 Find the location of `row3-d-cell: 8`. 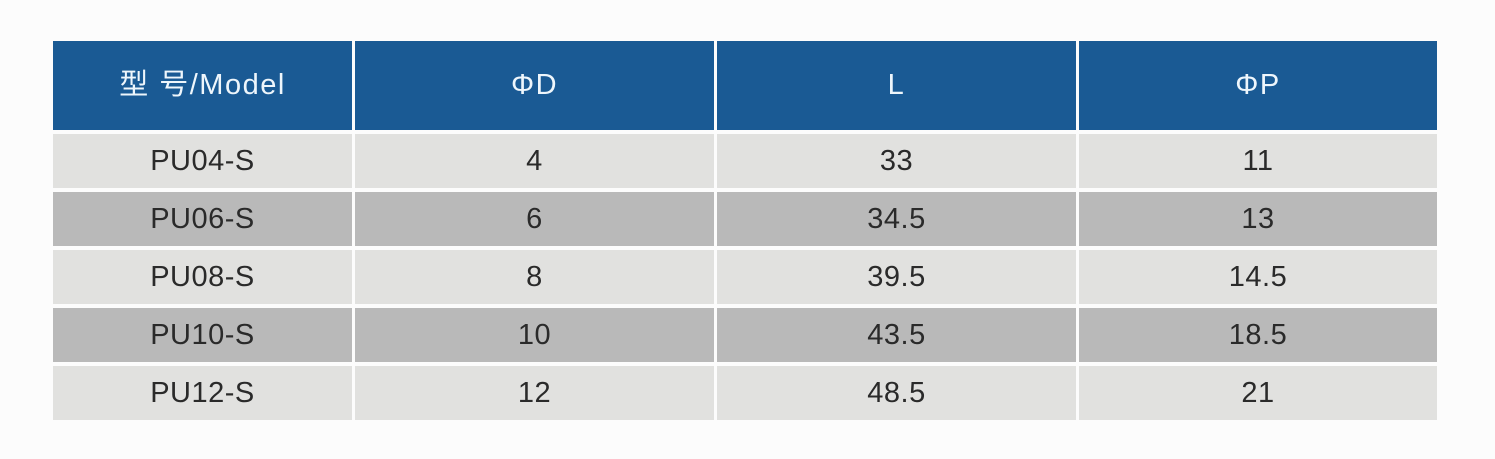

row3-d-cell: 8 is located at coordinates (534, 277).